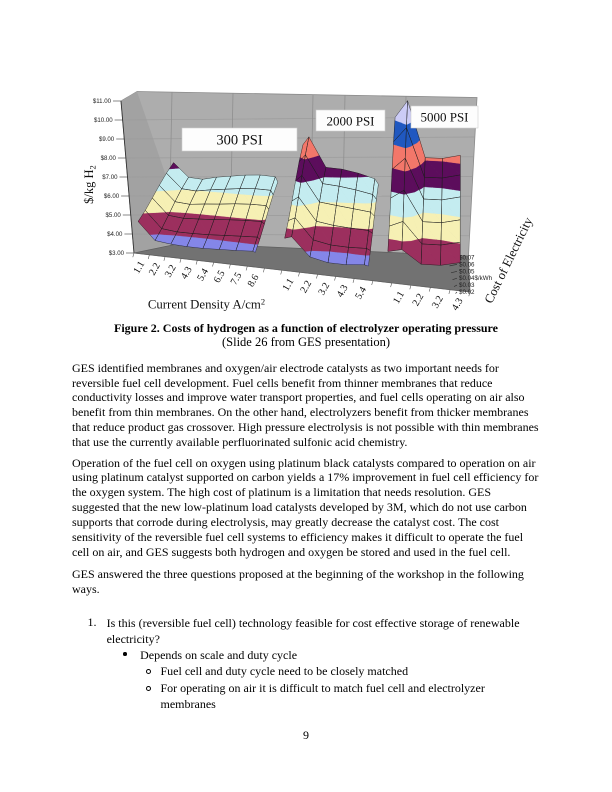 This screenshot has height=792, width=612. What do you see at coordinates (220, 277) in the screenshot?
I see `svg-text: 6.5` at bounding box center [220, 277].